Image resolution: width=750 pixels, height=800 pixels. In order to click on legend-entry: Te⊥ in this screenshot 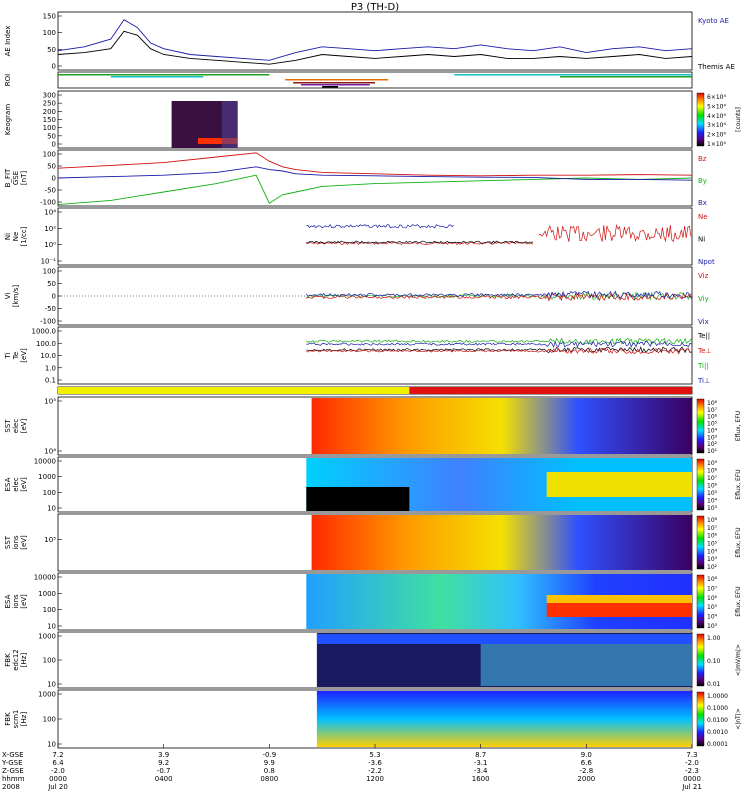, I will do `click(704, 351)`.